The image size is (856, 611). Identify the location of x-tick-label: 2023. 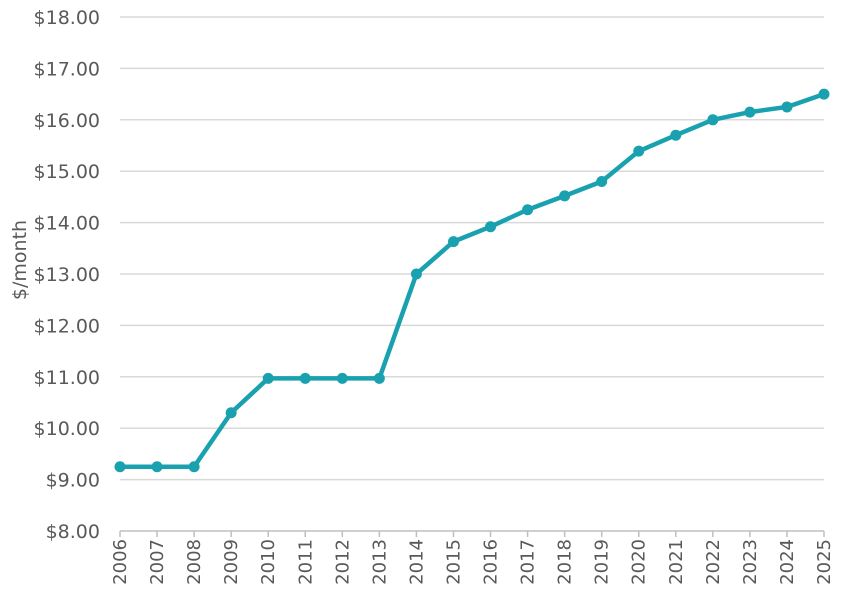
(750, 562).